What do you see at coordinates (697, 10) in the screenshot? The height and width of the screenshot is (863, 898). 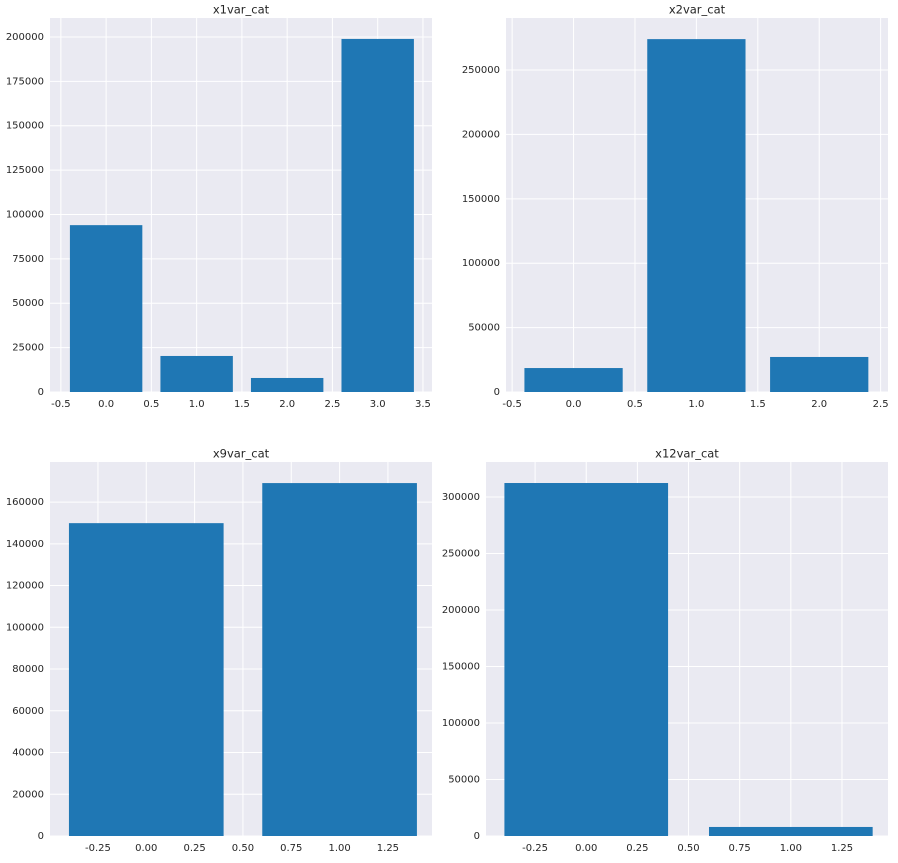 I see `chart-title: x2var_cat` at bounding box center [697, 10].